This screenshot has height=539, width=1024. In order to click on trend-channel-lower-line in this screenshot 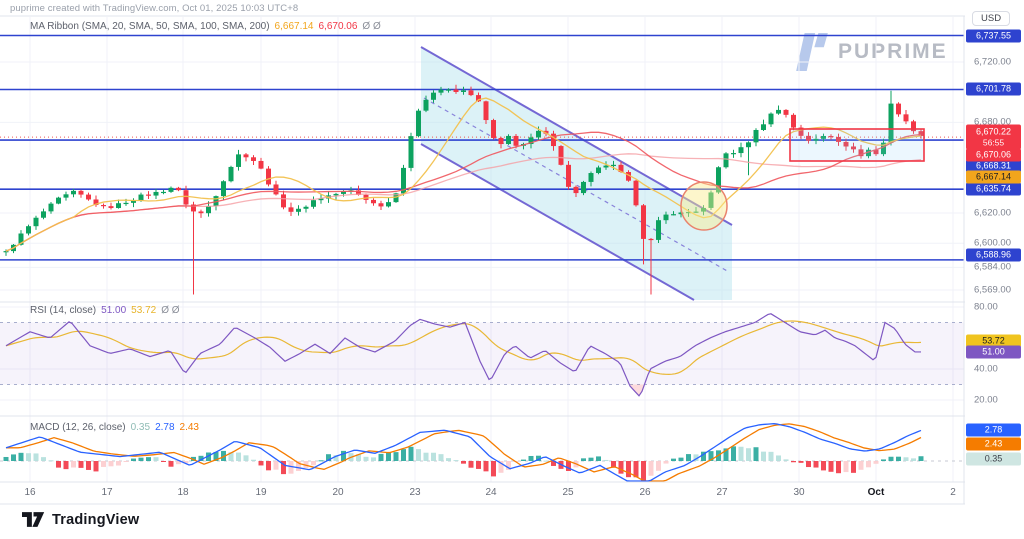, I will do `click(557, 222)`.